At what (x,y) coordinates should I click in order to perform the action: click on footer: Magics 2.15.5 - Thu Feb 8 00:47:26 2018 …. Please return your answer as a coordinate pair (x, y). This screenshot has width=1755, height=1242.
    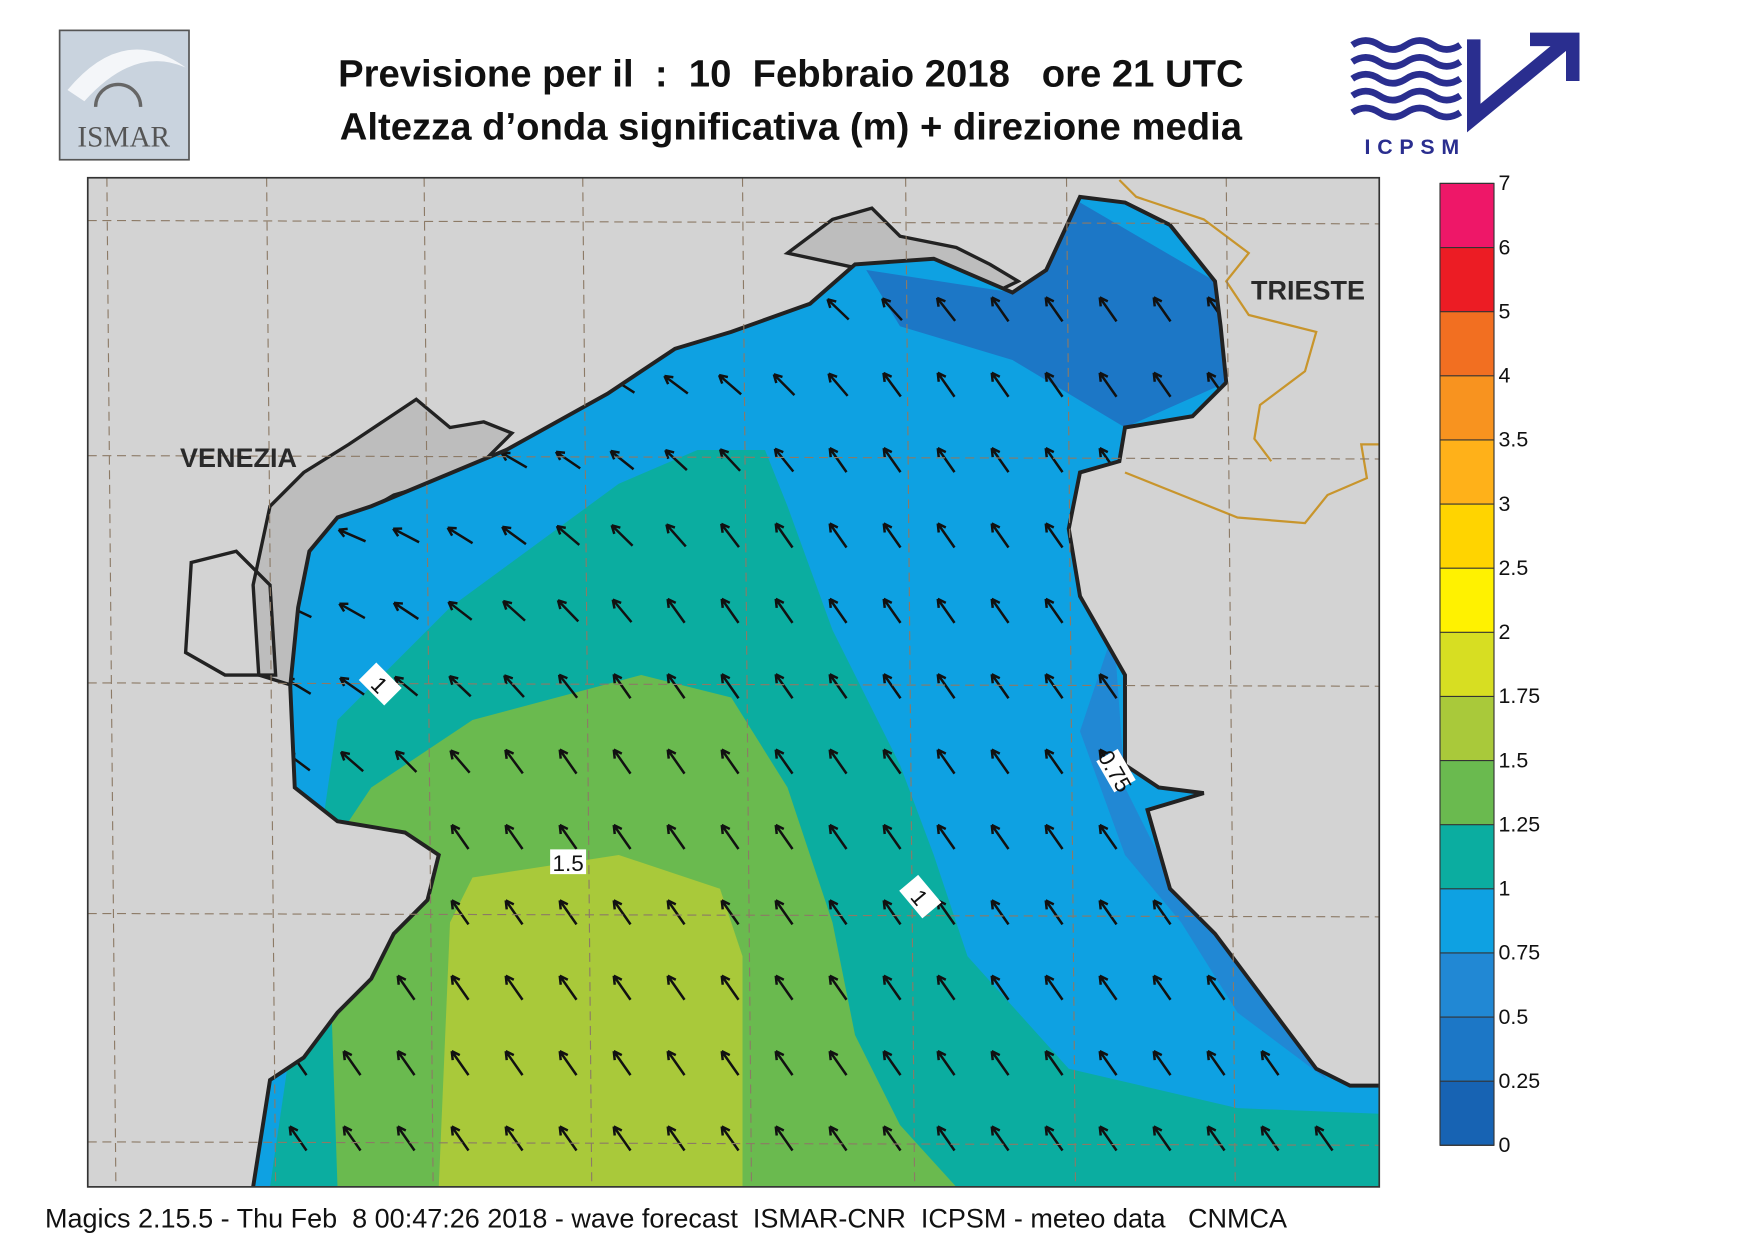
    Looking at the image, I should click on (666, 1218).